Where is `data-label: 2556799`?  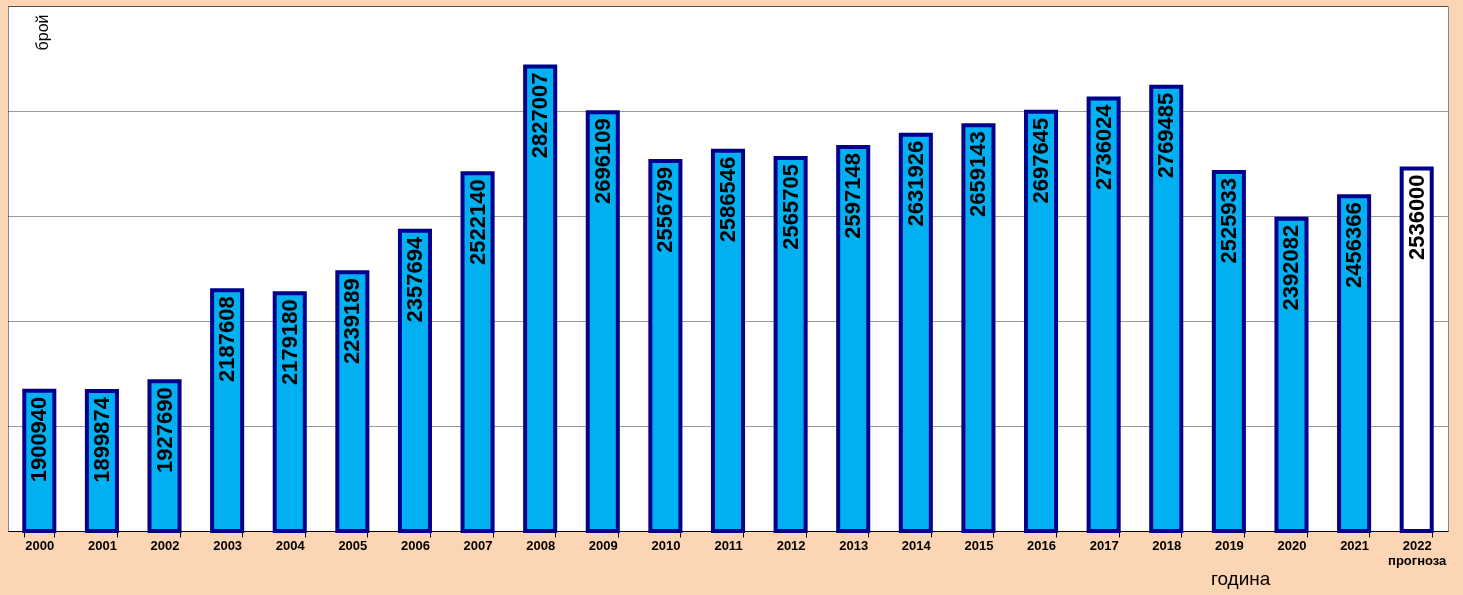
data-label: 2556799 is located at coordinates (665, 210).